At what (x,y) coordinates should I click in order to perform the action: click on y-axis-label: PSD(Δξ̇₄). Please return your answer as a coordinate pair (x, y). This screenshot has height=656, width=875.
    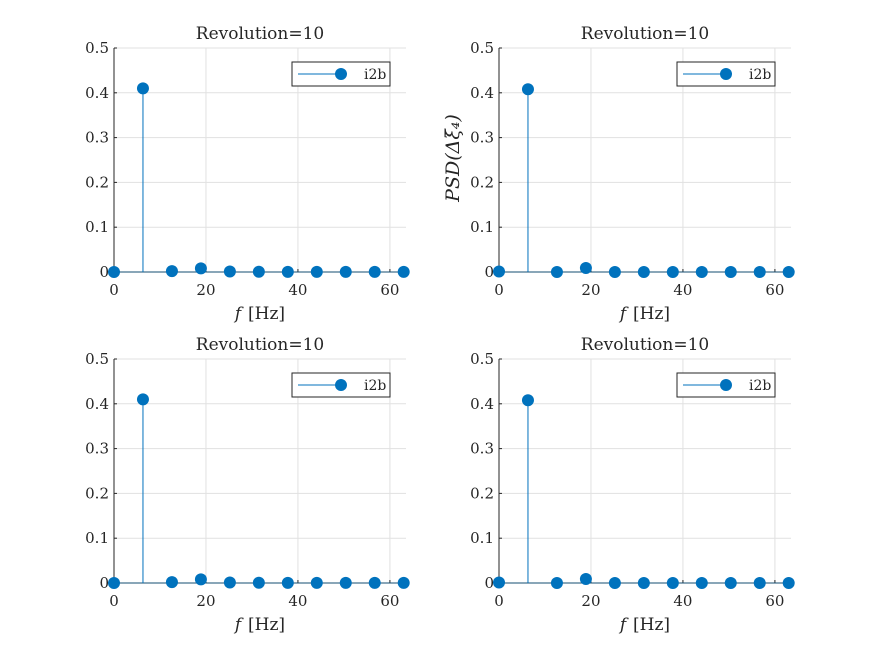
    Looking at the image, I should click on (453, 158).